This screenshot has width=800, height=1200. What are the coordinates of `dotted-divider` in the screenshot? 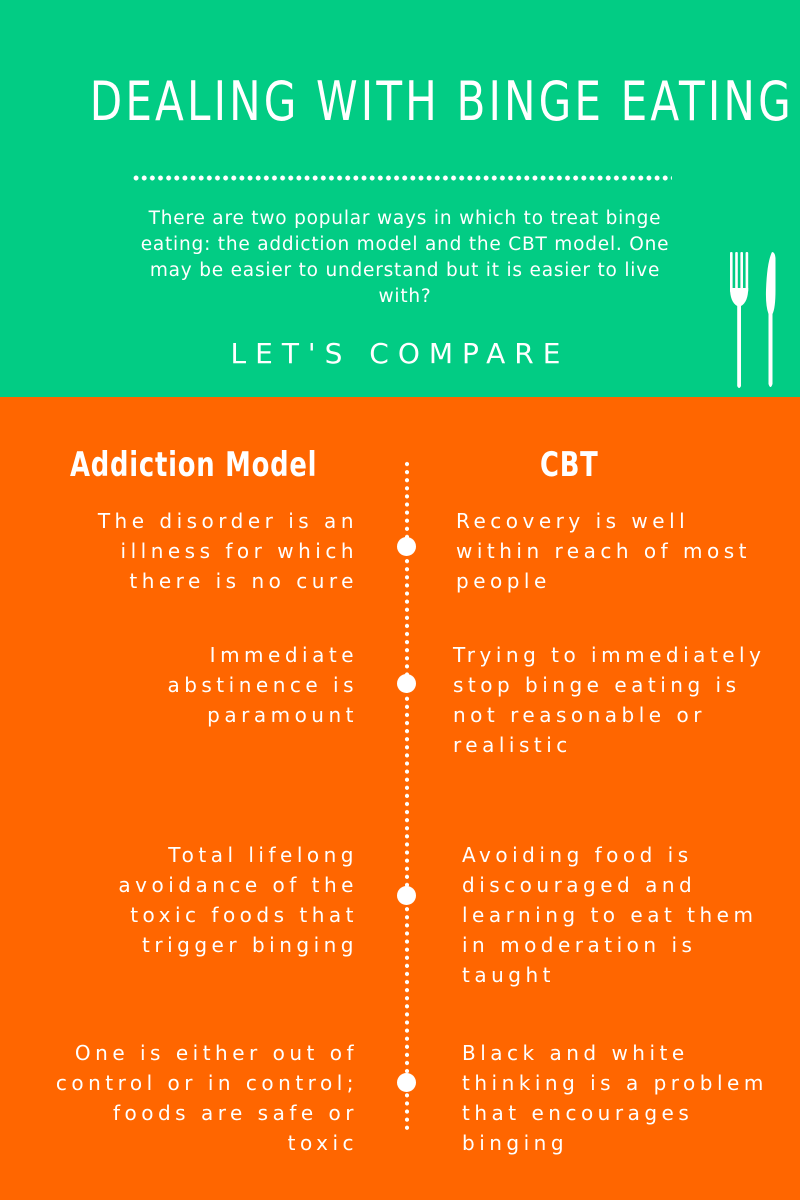 It's located at (402, 178).